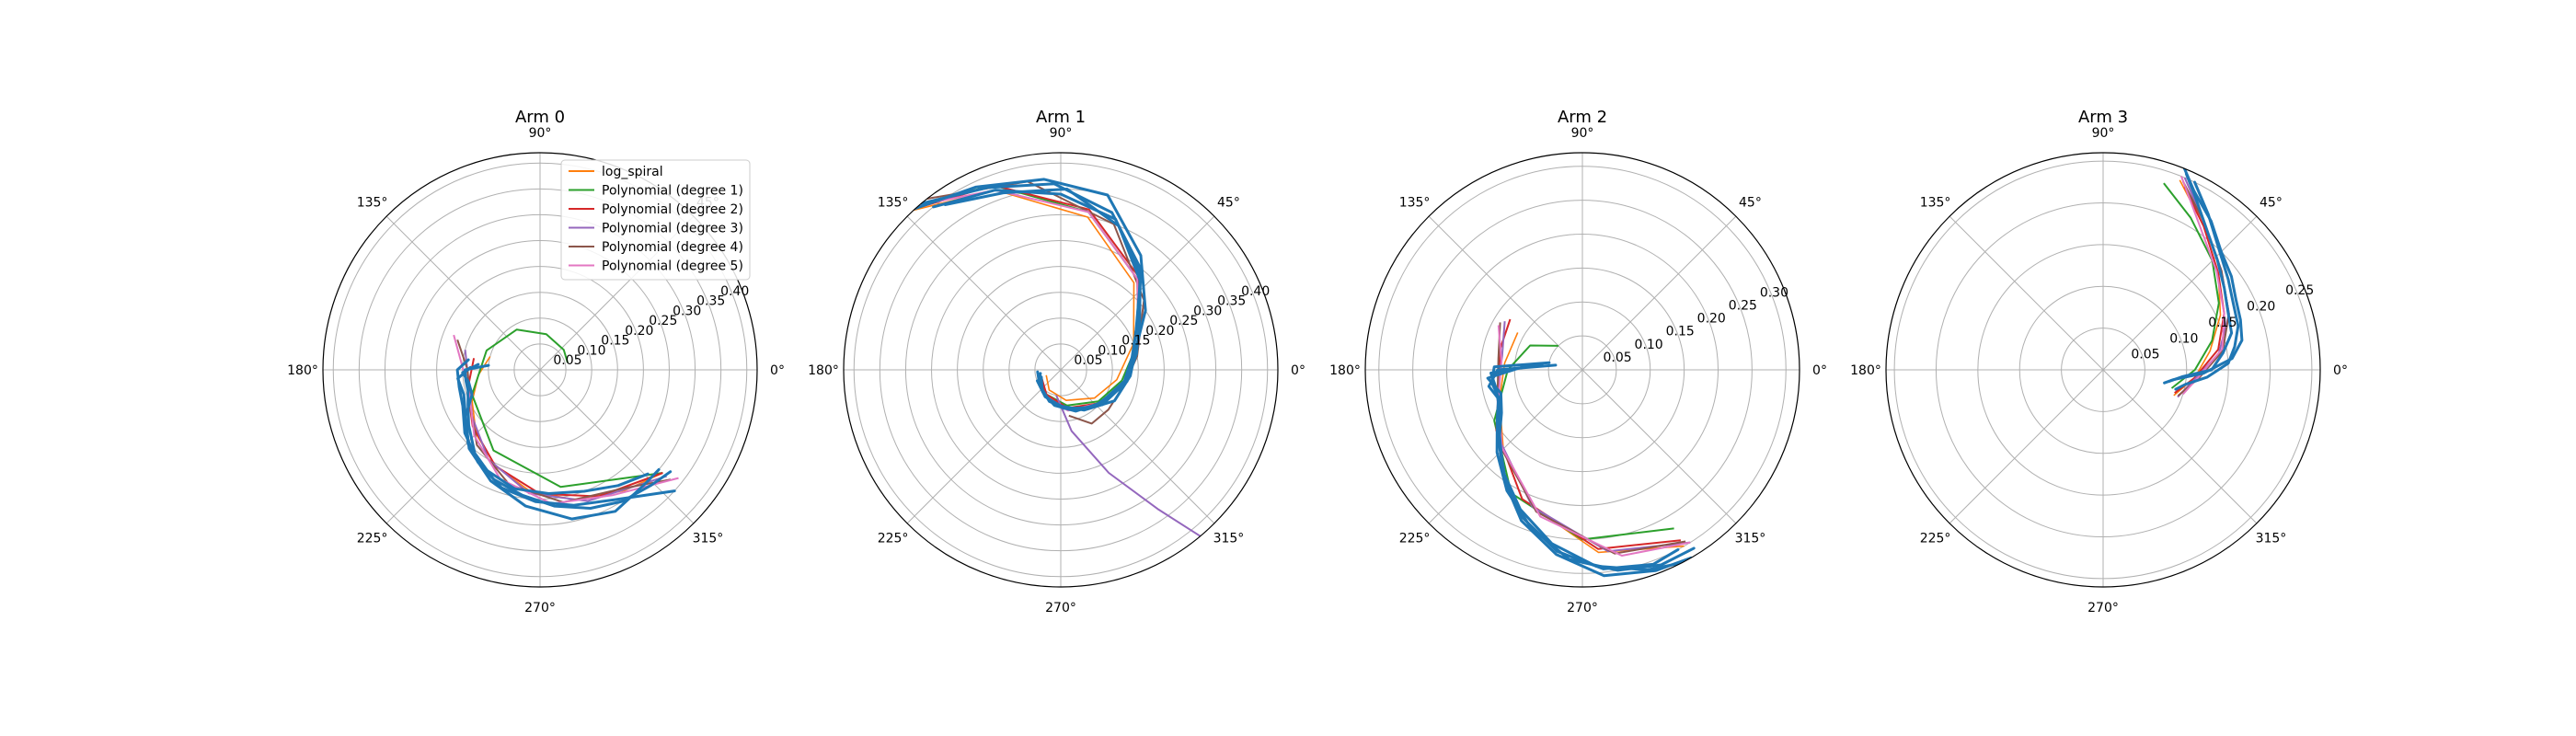 This screenshot has height=736, width=2576. What do you see at coordinates (672, 209) in the screenshot?
I see `legend-label: Polynomial (degree 2)` at bounding box center [672, 209].